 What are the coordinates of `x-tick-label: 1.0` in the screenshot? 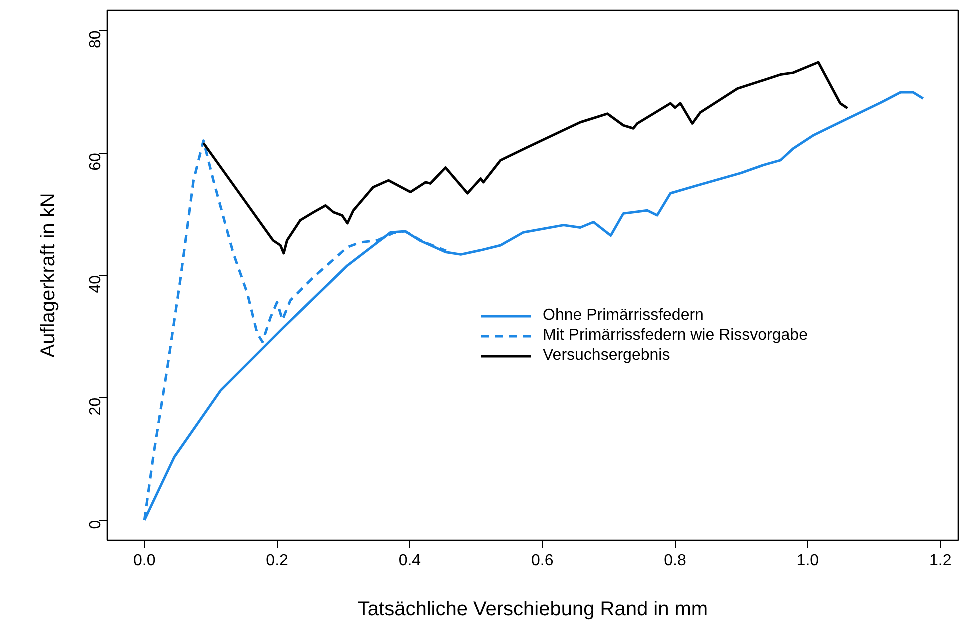 It's located at (808, 561).